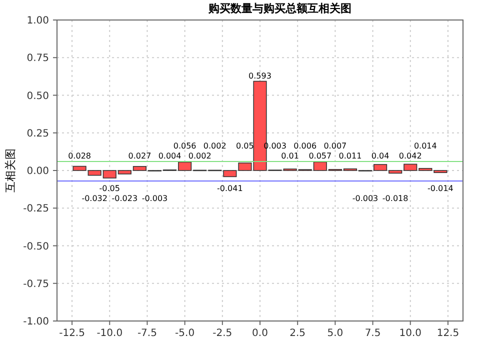 This screenshot has width=482, height=344. Describe the element at coordinates (280, 8) in the screenshot. I see `chart-title: 购买数量与购买总额互相关图` at that location.